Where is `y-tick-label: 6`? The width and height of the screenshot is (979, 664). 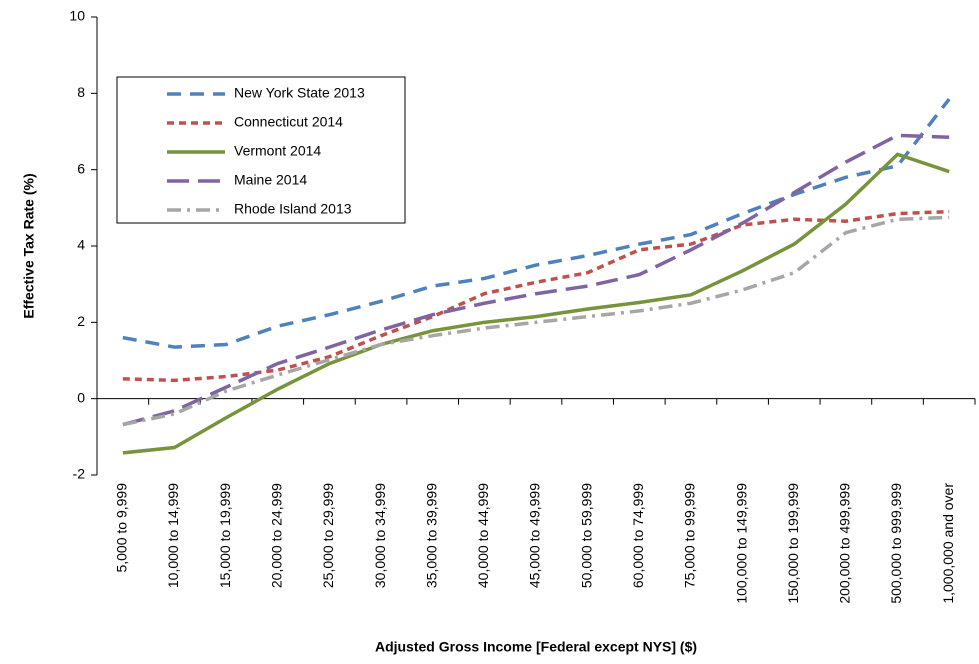 y-tick-label: 6 is located at coordinates (81, 168).